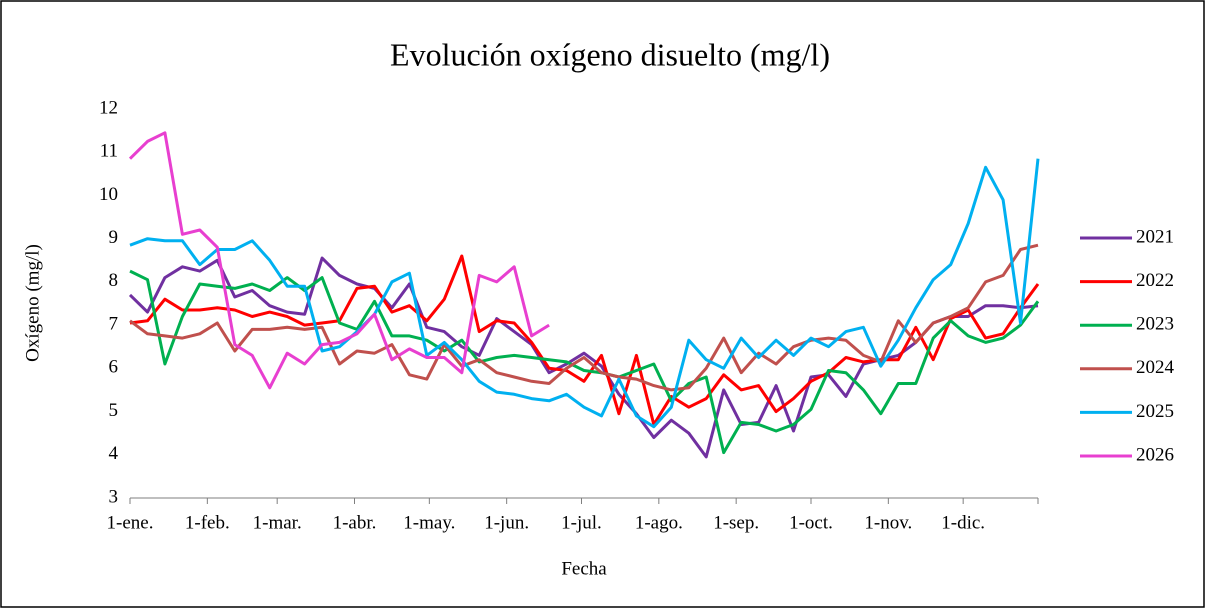 Image resolution: width=1205 pixels, height=608 pixels. What do you see at coordinates (277, 522) in the screenshot?
I see `x-tick-label: 1-mar.` at bounding box center [277, 522].